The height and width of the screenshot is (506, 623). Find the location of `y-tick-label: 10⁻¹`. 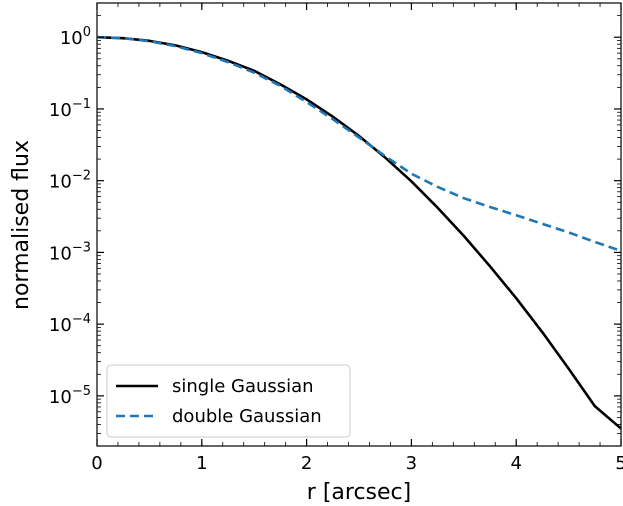

y-tick-label: 10⁻¹ is located at coordinates (70, 109).